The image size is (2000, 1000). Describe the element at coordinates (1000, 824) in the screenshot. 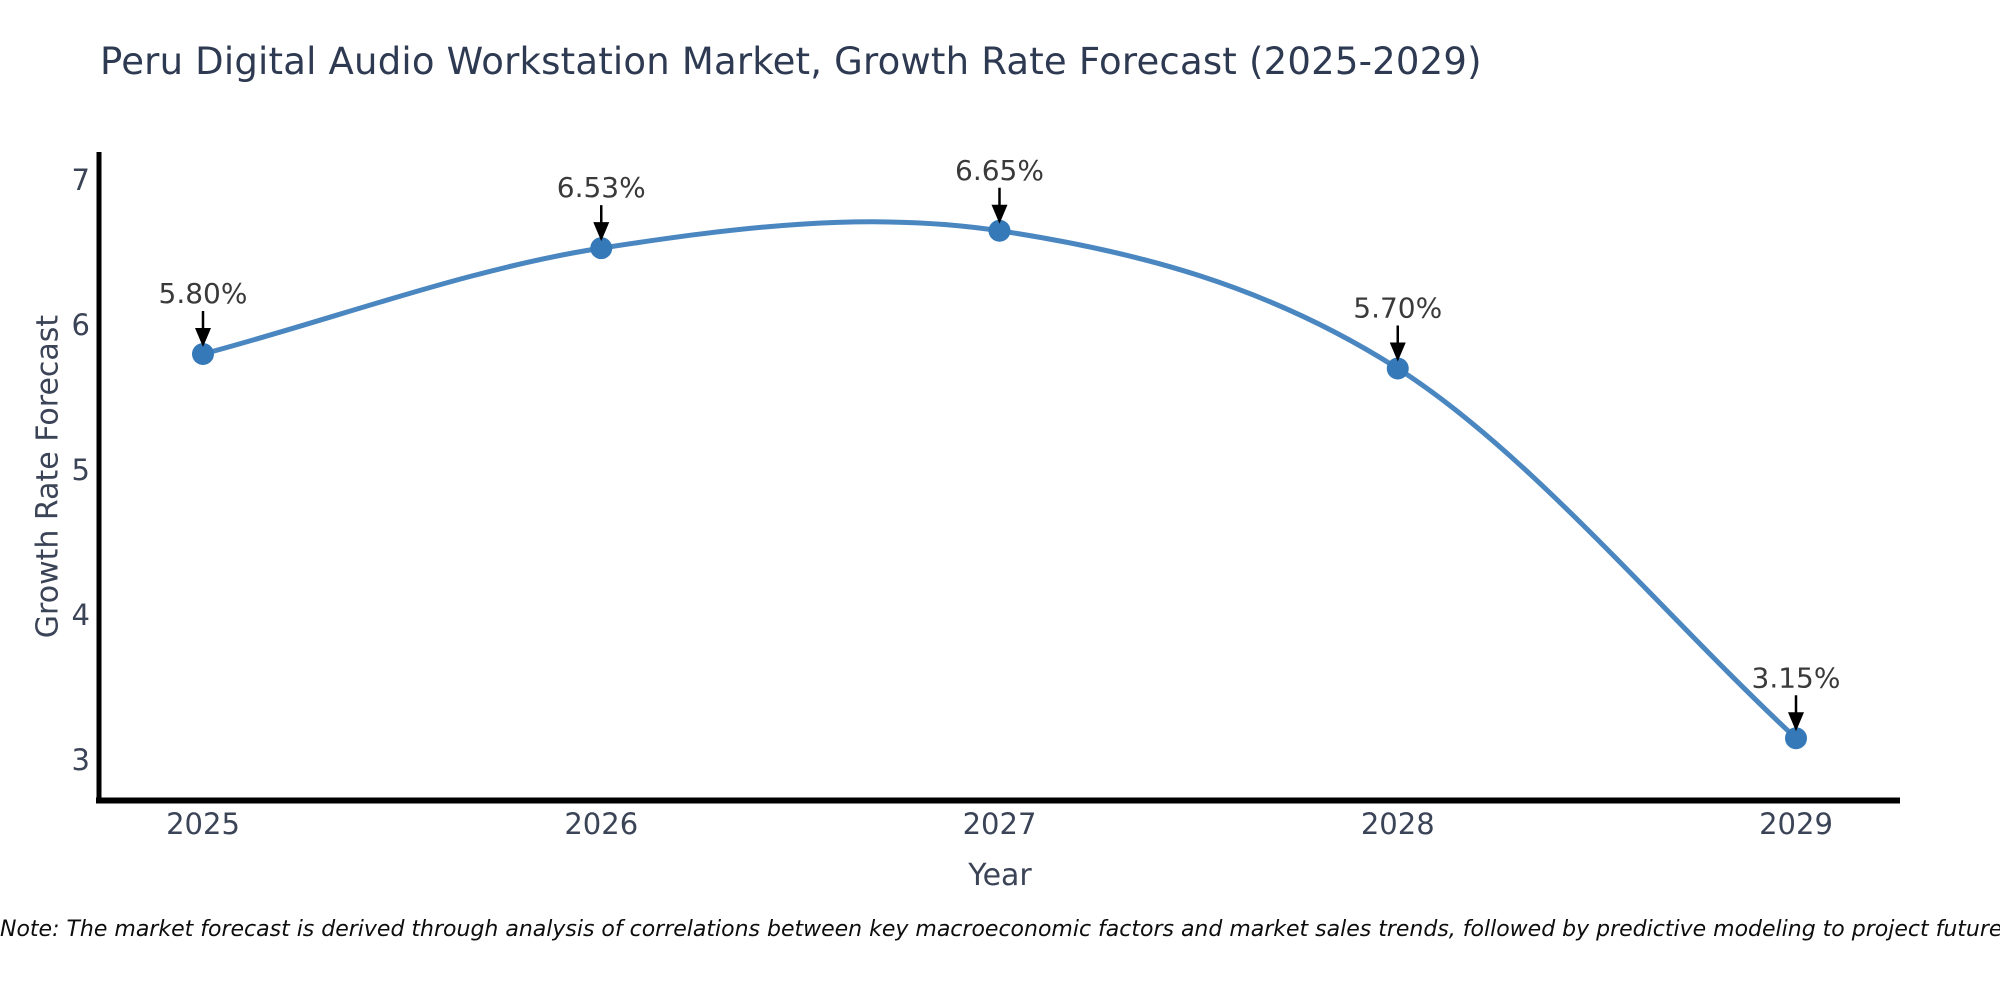

I see `x-tick-label: 2027` at that location.